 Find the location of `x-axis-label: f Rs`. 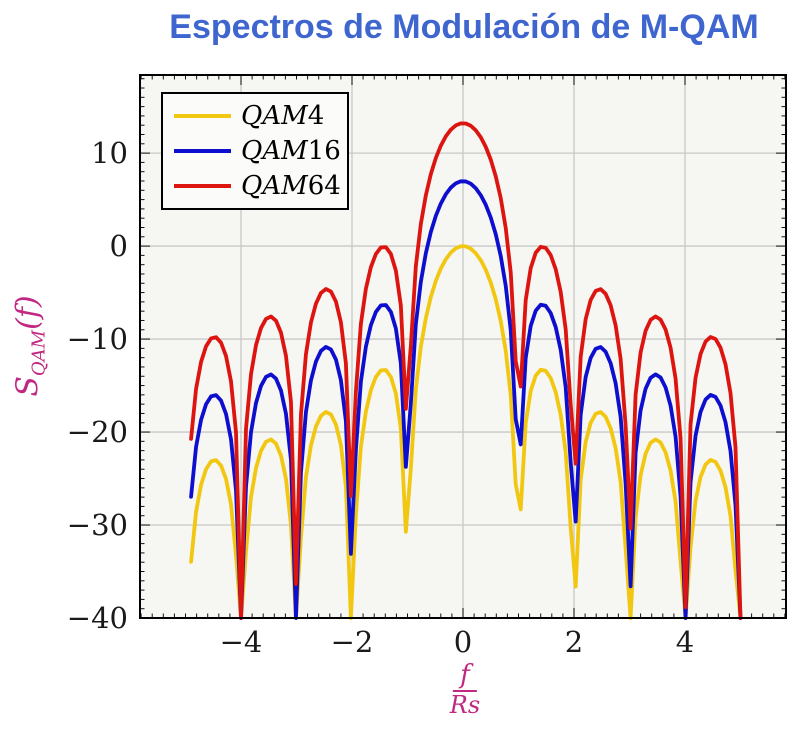

x-axis-label: f Rs is located at coordinates (465, 690).